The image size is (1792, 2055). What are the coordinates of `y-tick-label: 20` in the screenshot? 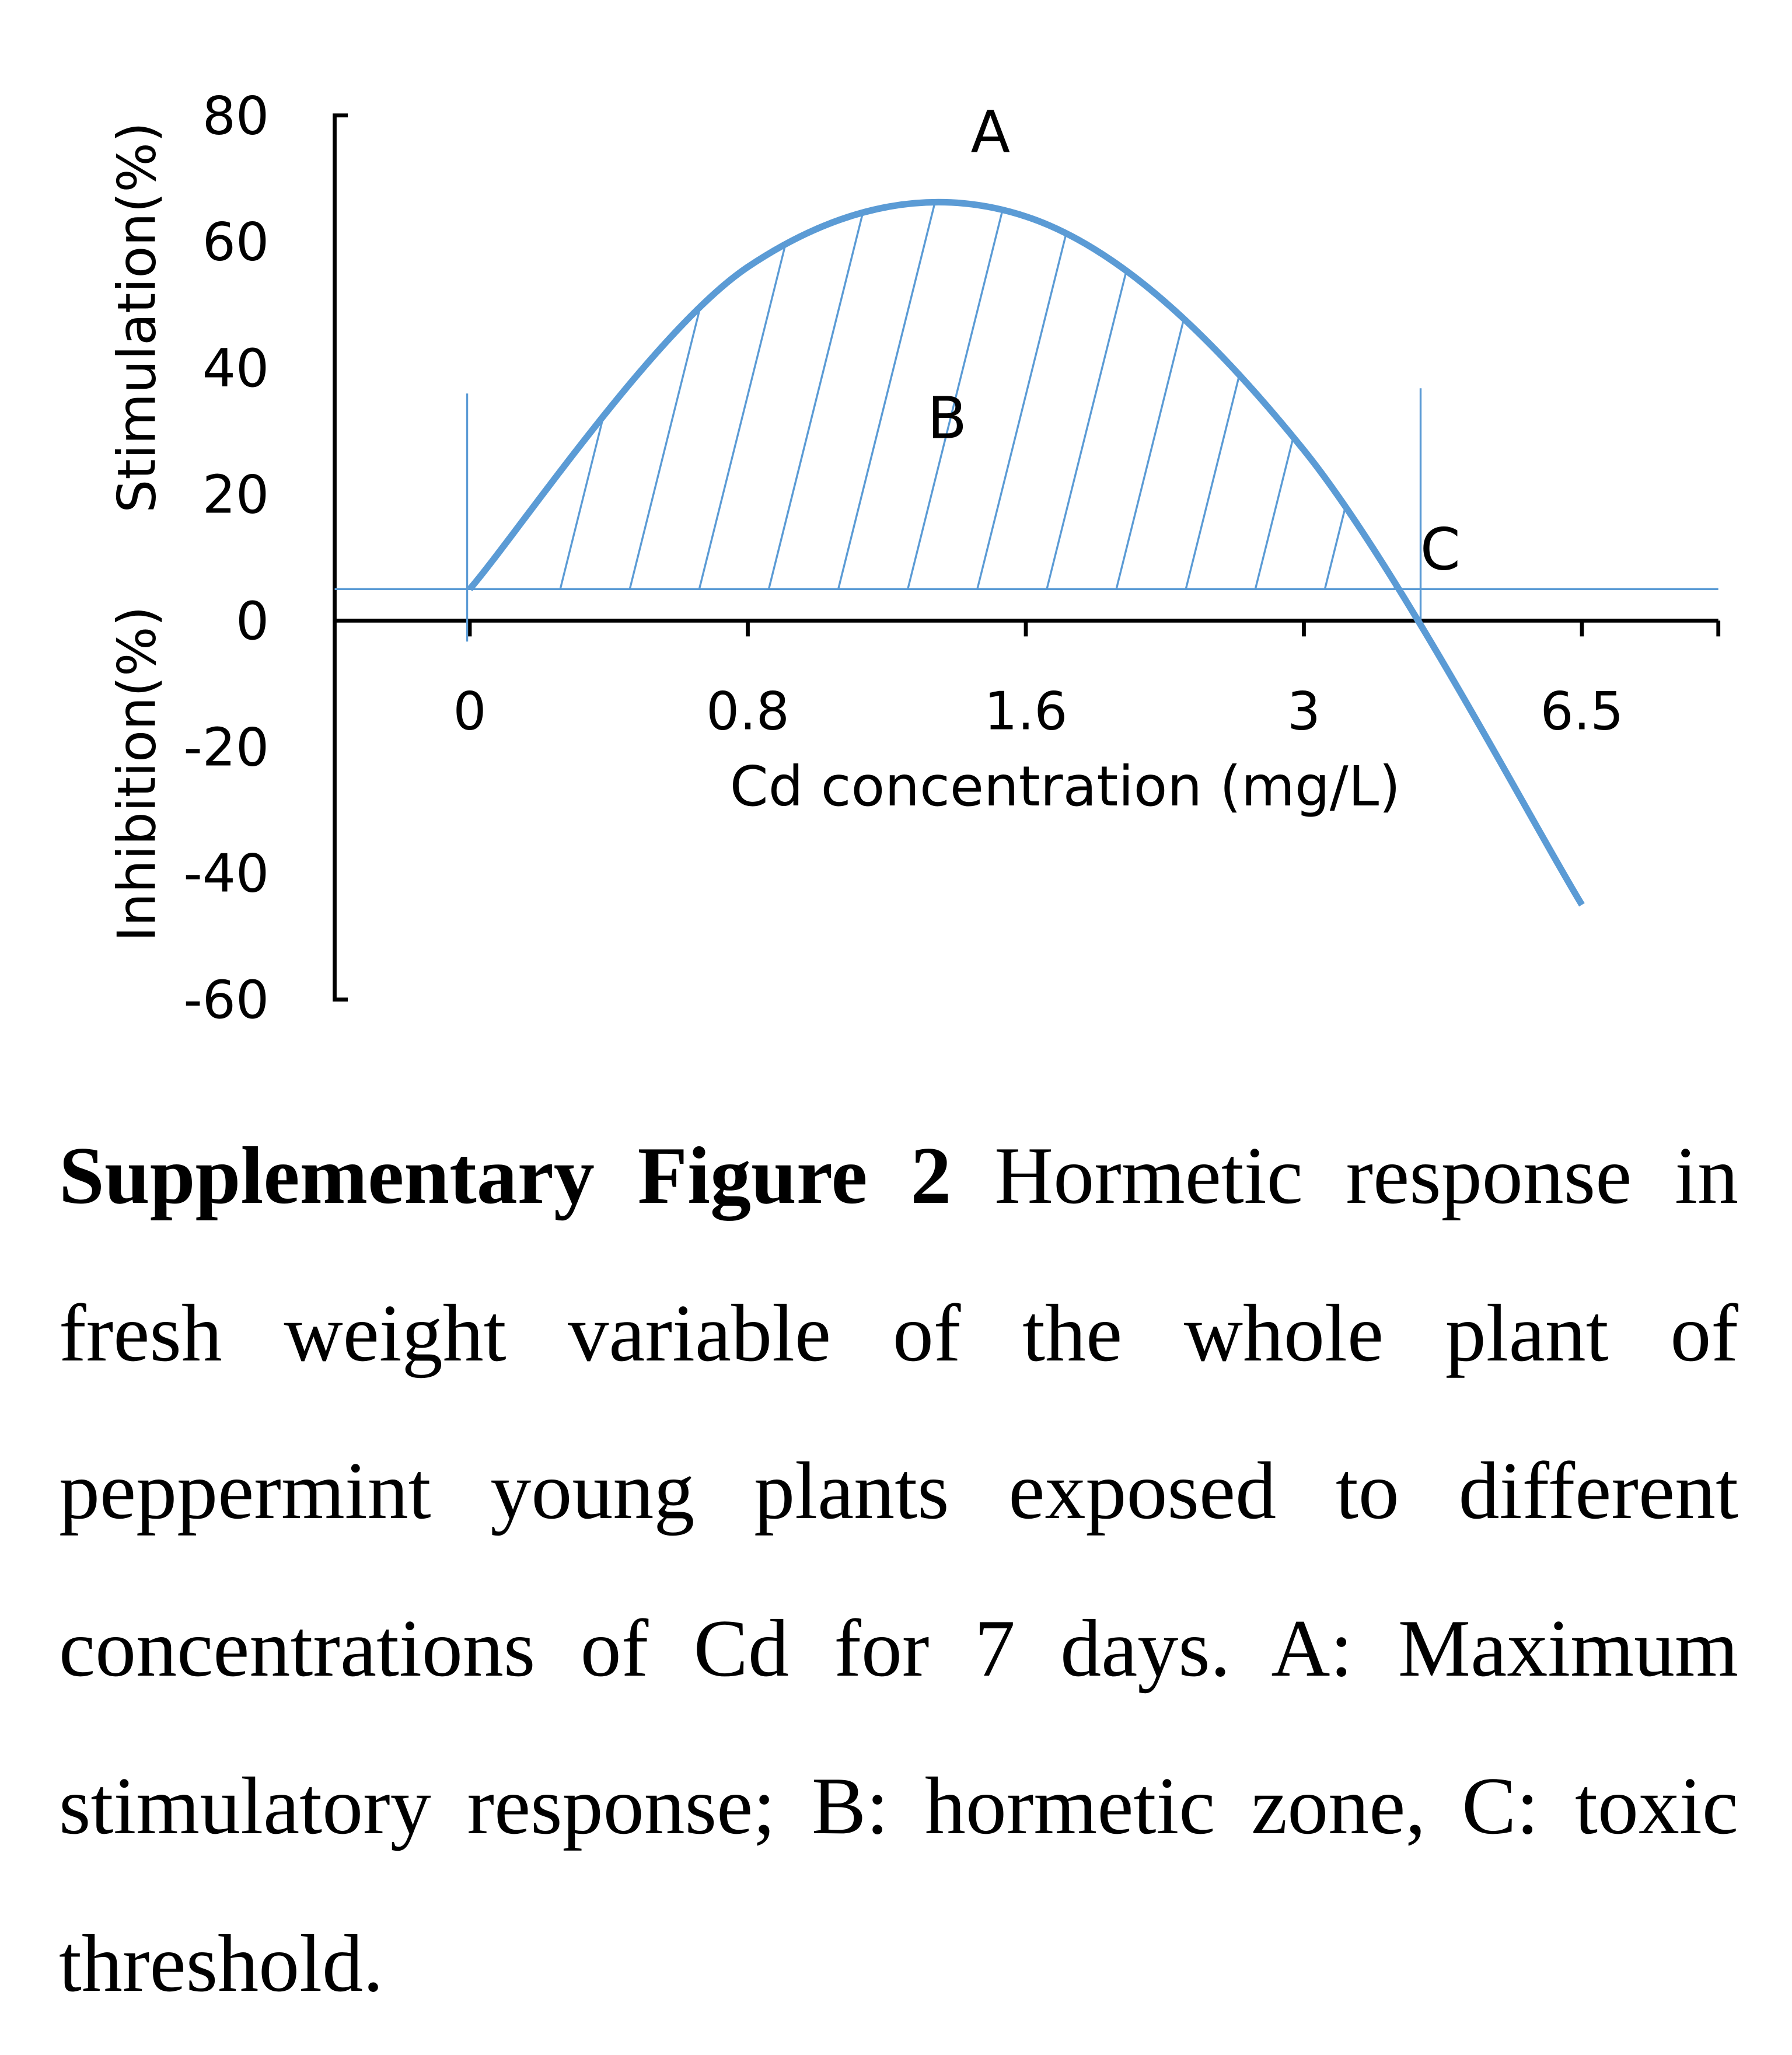 It's located at (236, 495).